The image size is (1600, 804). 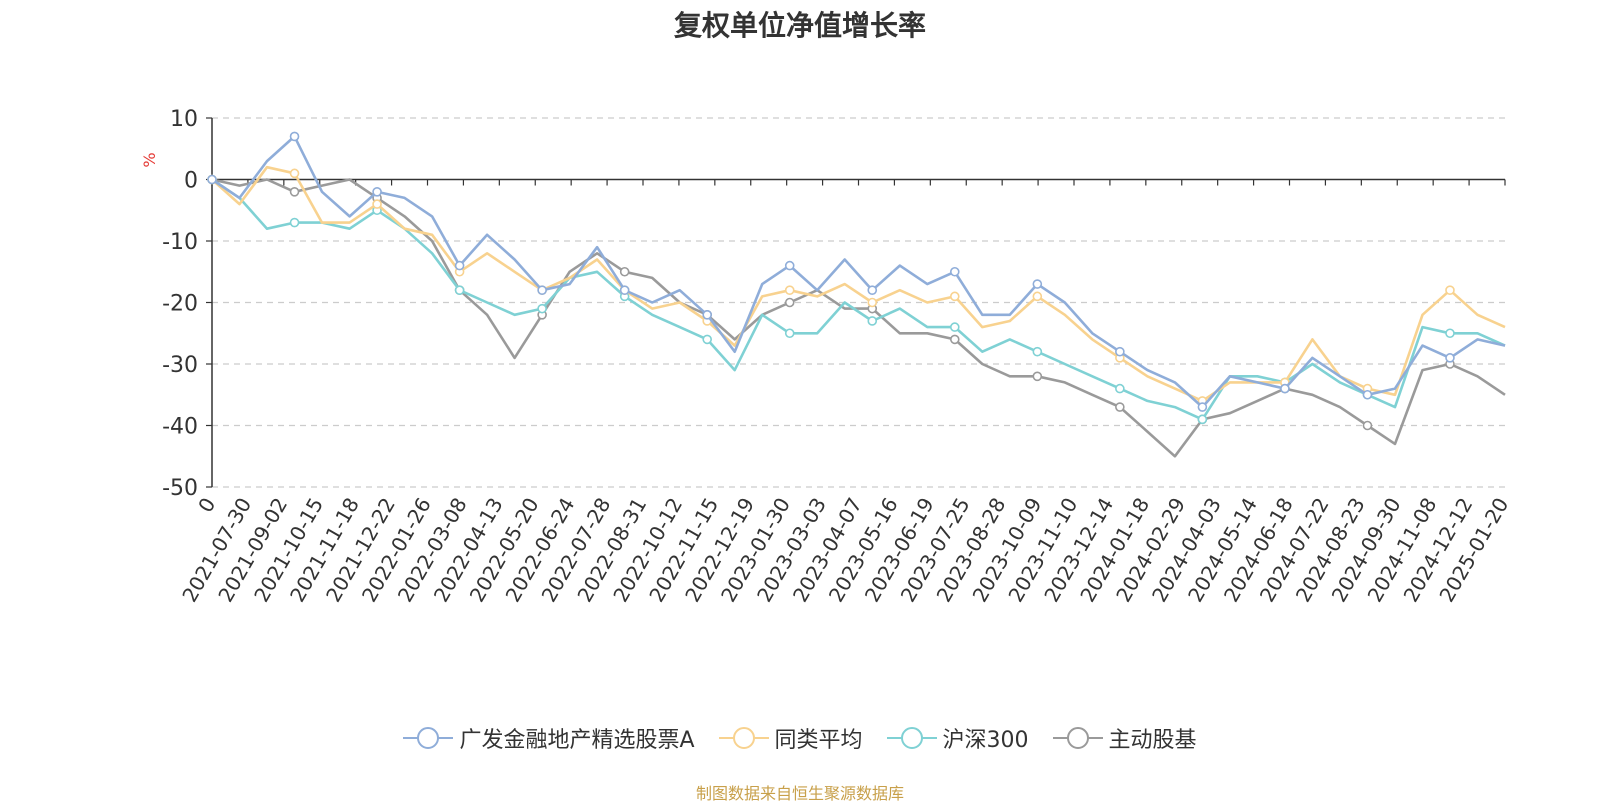 I want to click on legend-item: 广发金融地产精选股票A, so click(x=549, y=738).